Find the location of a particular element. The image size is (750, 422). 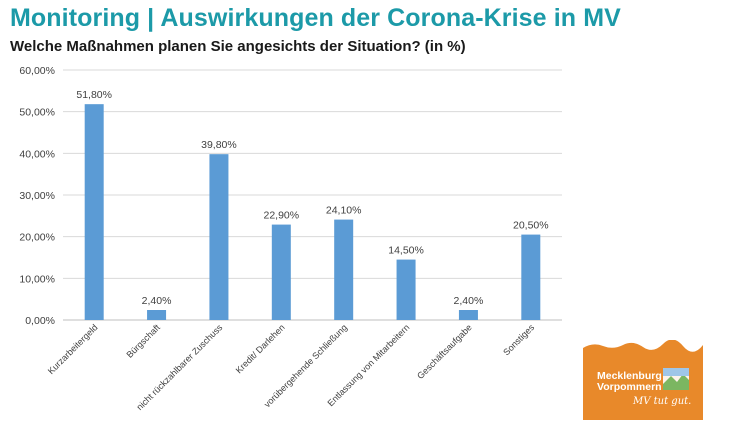

logo-background is located at coordinates (643, 380).